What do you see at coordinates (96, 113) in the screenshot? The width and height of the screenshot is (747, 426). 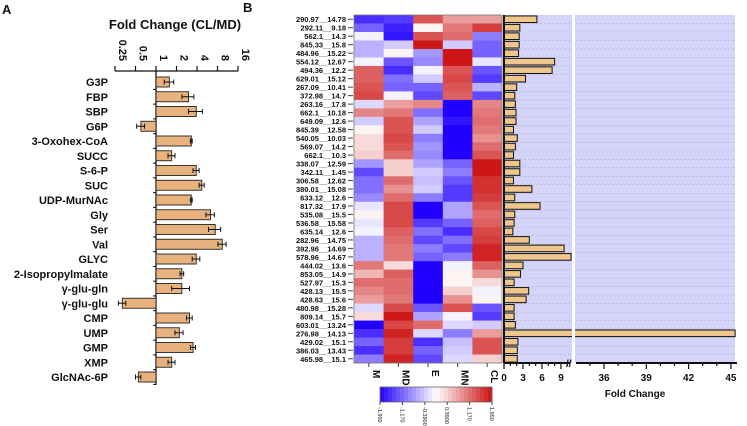 I see `category-label: SBP` at bounding box center [96, 113].